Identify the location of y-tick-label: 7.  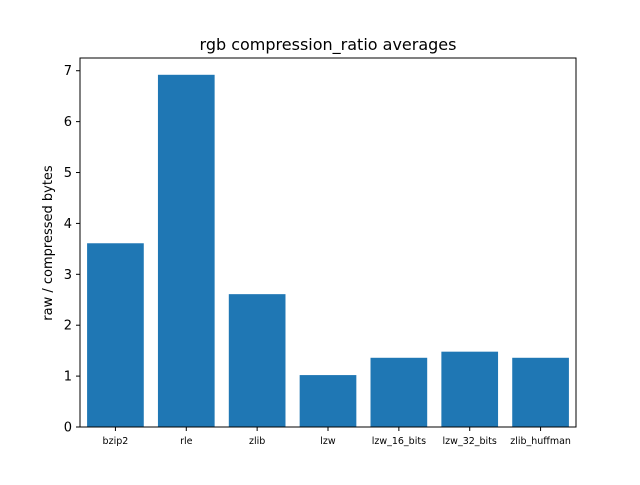
(68, 71).